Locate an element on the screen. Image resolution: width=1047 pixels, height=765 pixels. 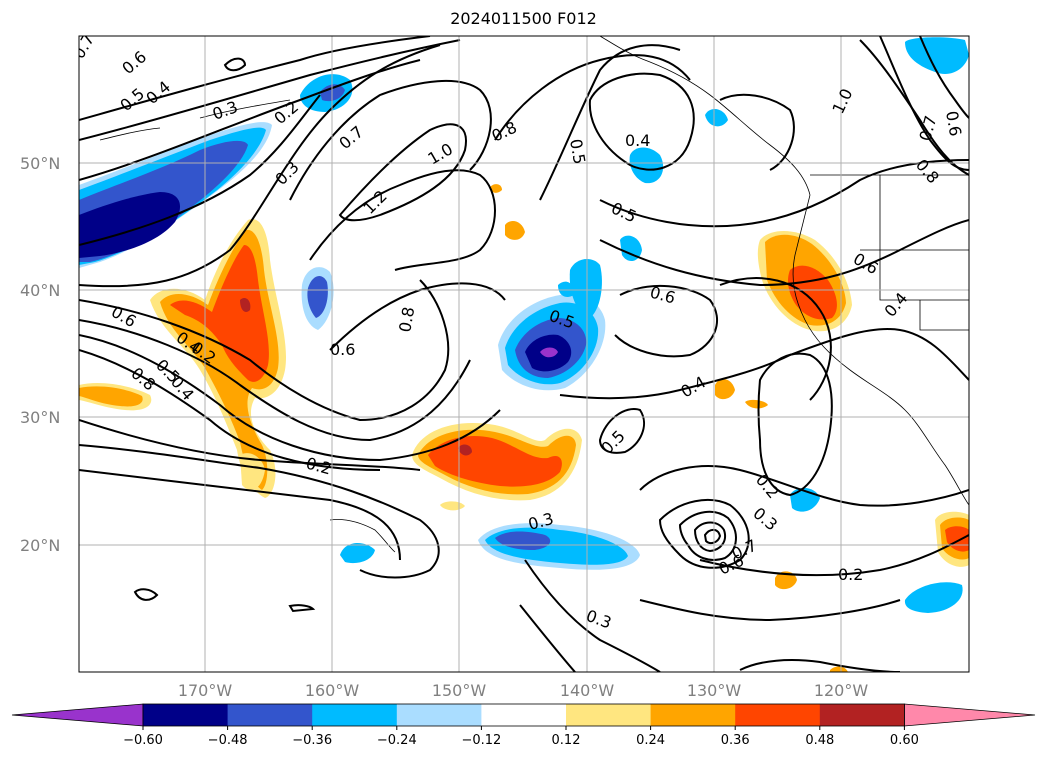
lon-label-130w: 130°W is located at coordinates (714, 690).